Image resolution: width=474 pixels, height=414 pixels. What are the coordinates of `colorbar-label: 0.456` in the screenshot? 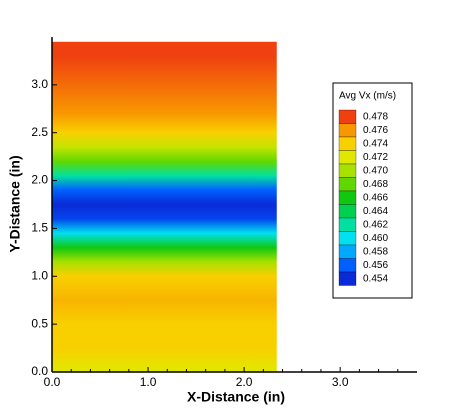 It's located at (375, 265).